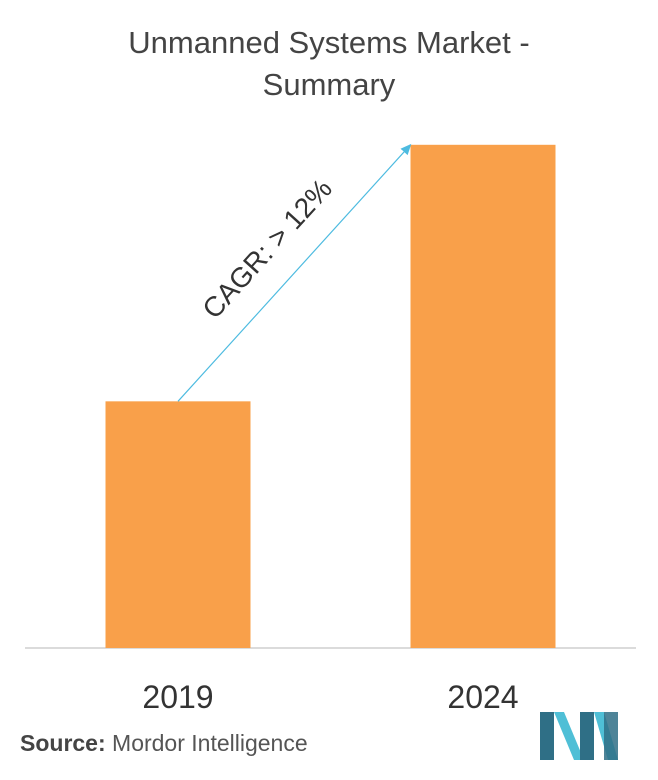 Image resolution: width=658 pixels, height=780 pixels. Describe the element at coordinates (579, 736) in the screenshot. I see `mordor-intelligence-logo-icon` at that location.